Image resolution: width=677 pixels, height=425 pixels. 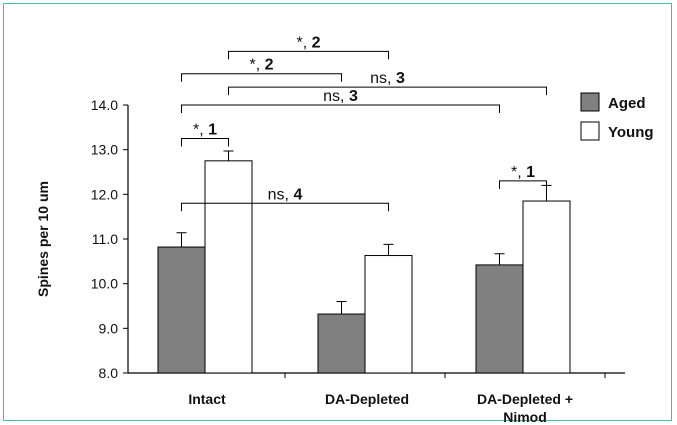 What do you see at coordinates (109, 328) in the screenshot?
I see `y-tick-label: 9.0` at bounding box center [109, 328].